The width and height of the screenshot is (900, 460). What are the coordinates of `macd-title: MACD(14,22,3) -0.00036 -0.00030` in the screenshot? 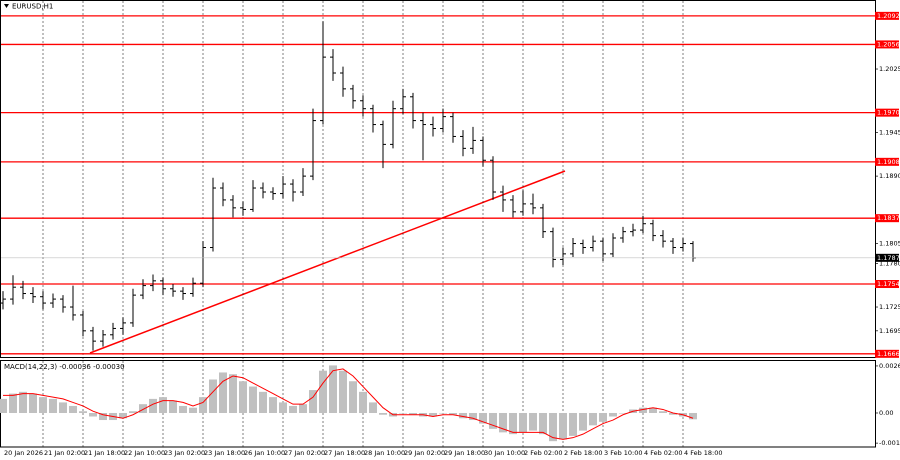 It's located at (64, 367).